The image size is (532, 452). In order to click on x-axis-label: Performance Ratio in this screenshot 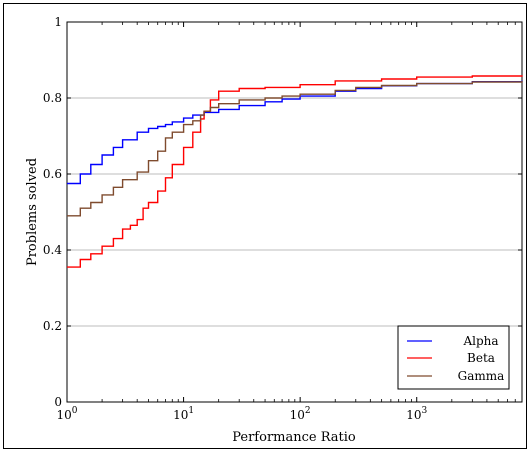, I will do `click(294, 437)`.